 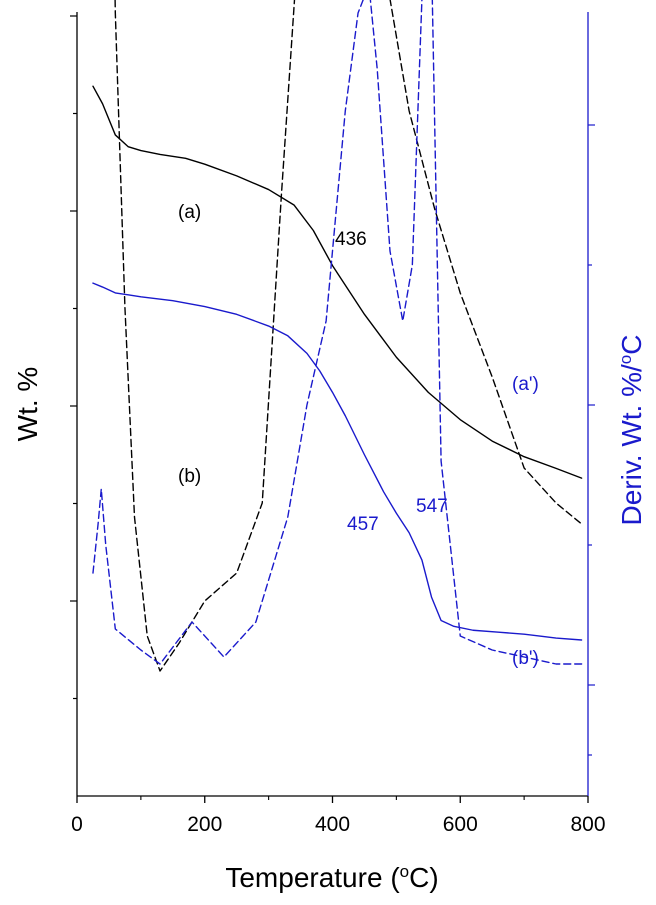 What do you see at coordinates (587, 824) in the screenshot?
I see `x-tick-label: 800` at bounding box center [587, 824].